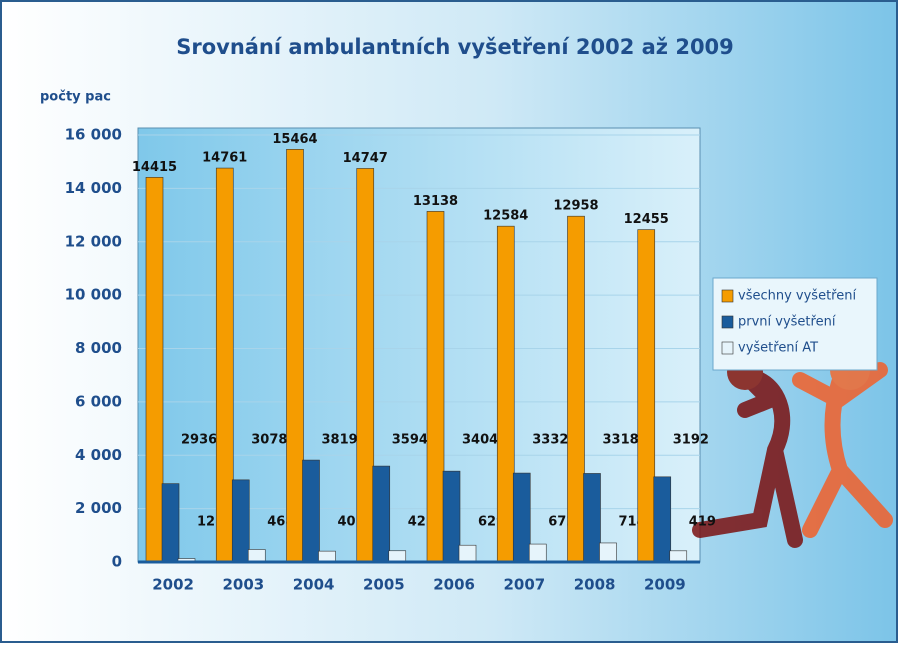 This screenshot has width=898, height=647. I want to click on y-tick-label: 10 000, so click(93, 295).